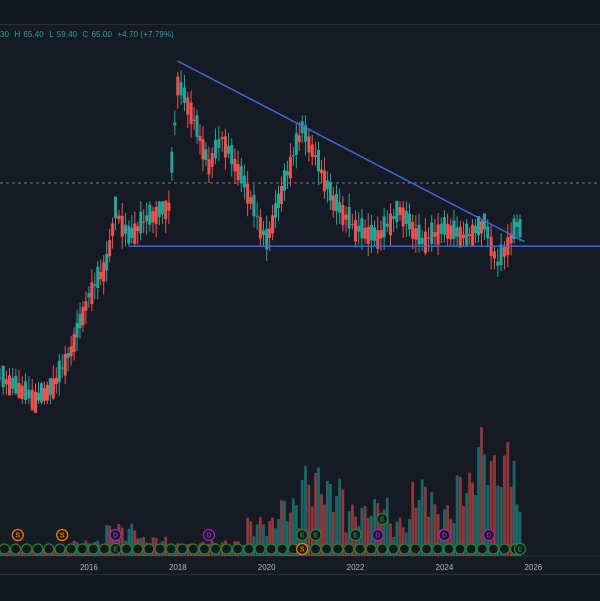  I want to click on legend-close-value: 65.00, so click(102, 34).